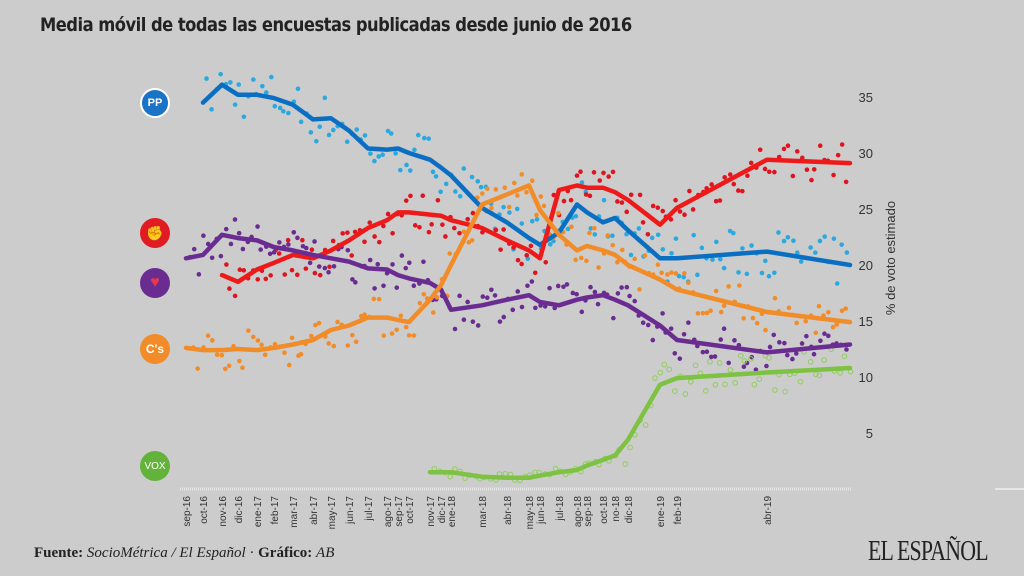  Describe the element at coordinates (442, 510) in the screenshot. I see `x-tick-label: dic-17` at that location.